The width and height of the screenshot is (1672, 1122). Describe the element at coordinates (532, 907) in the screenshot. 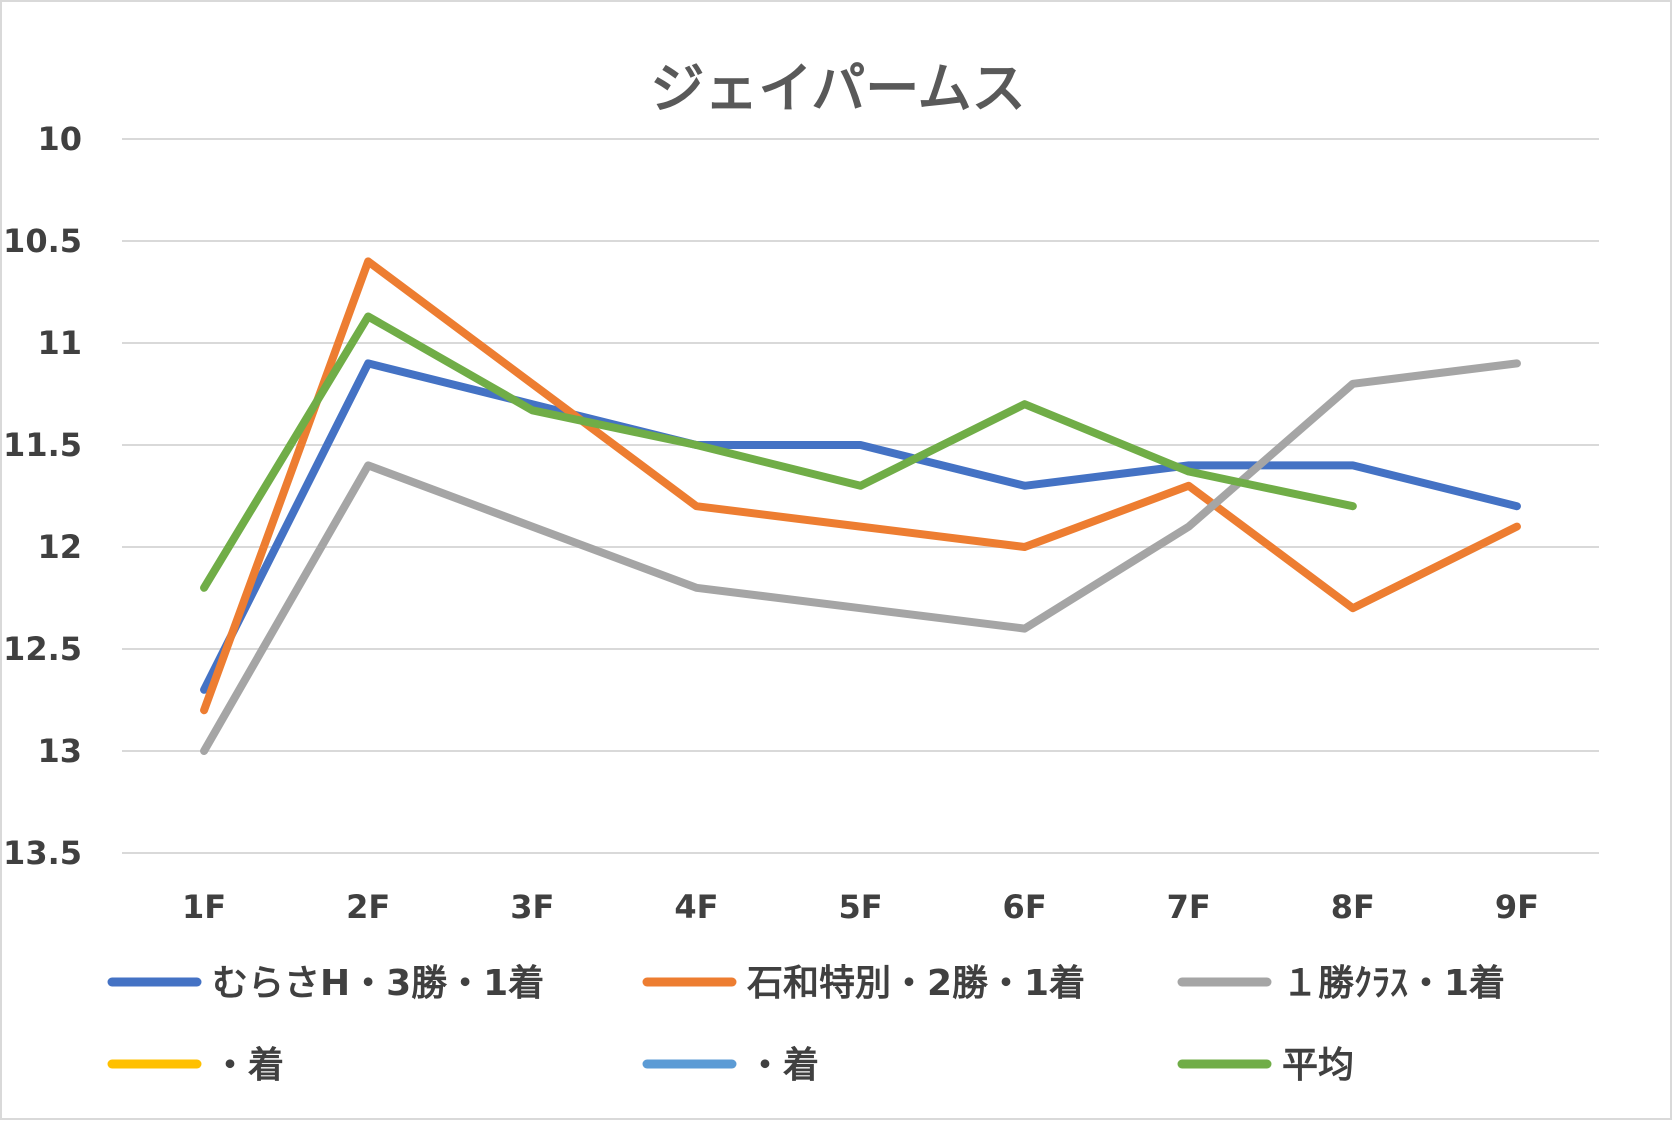

I see `x-tick-label: 3F` at that location.